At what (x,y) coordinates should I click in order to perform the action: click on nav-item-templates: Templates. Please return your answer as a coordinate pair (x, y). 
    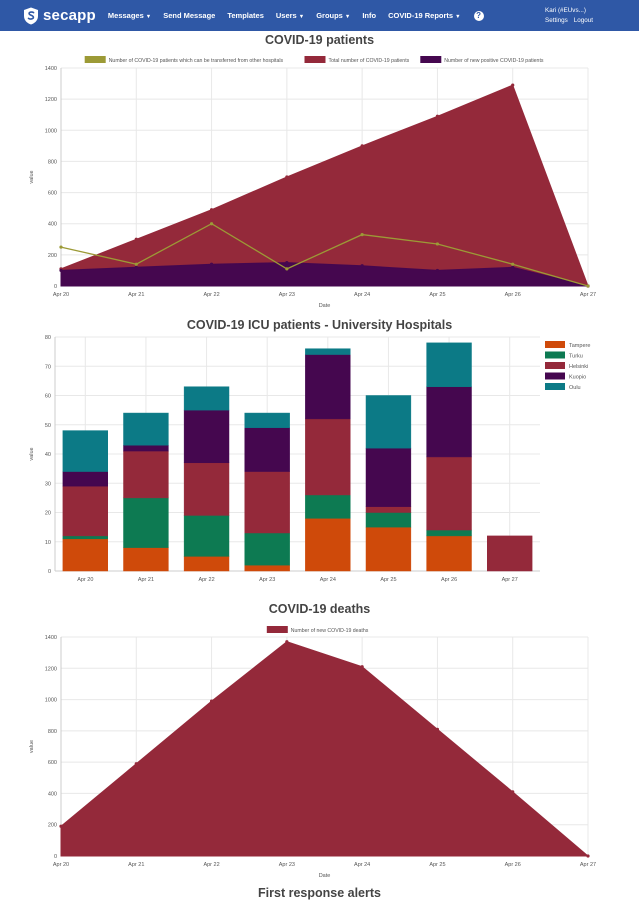
    Looking at the image, I should click on (245, 15).